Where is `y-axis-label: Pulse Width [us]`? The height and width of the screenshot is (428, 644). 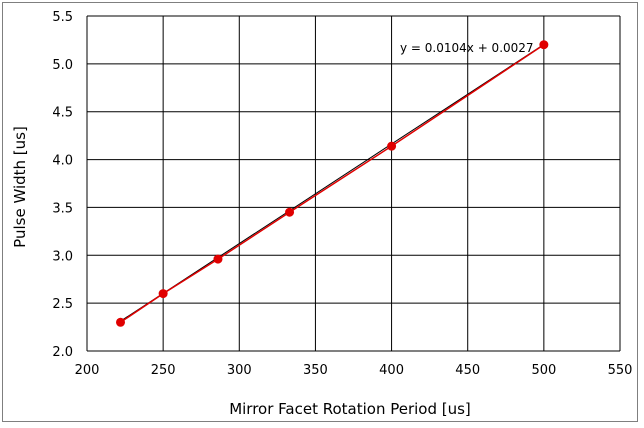 y-axis-label: Pulse Width [us] is located at coordinates (20, 187).